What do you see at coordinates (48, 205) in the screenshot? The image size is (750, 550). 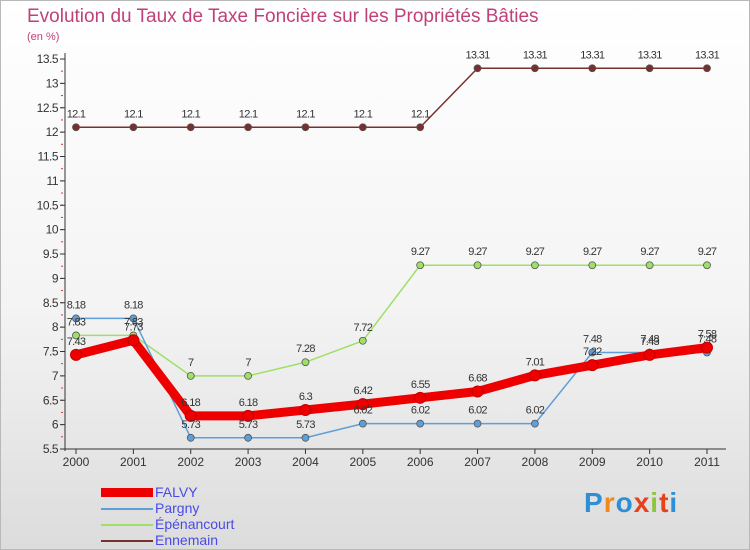 I see `y-tick-label: 10.5` at bounding box center [48, 205].